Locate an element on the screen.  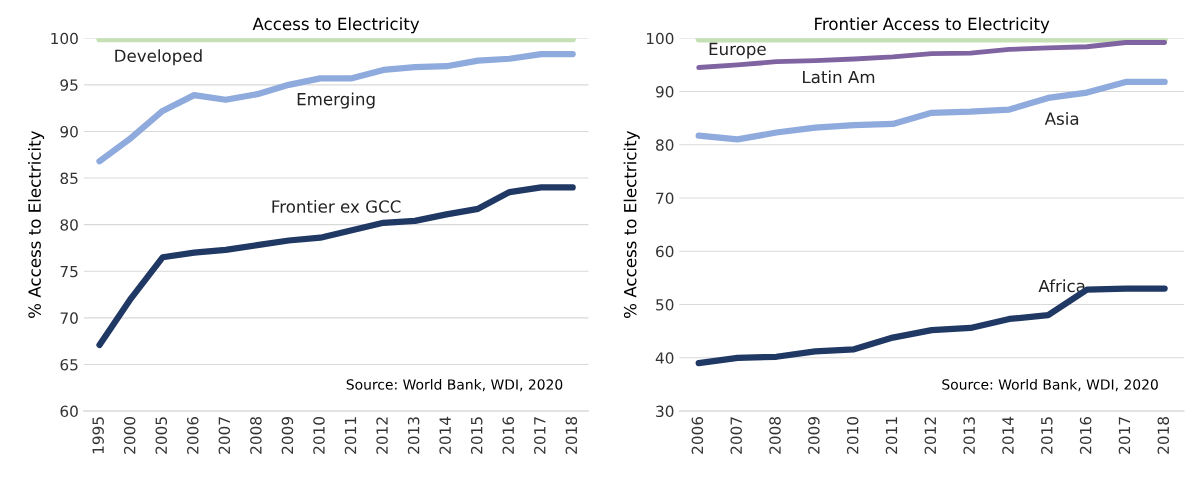
series-label: Developed is located at coordinates (158, 57).